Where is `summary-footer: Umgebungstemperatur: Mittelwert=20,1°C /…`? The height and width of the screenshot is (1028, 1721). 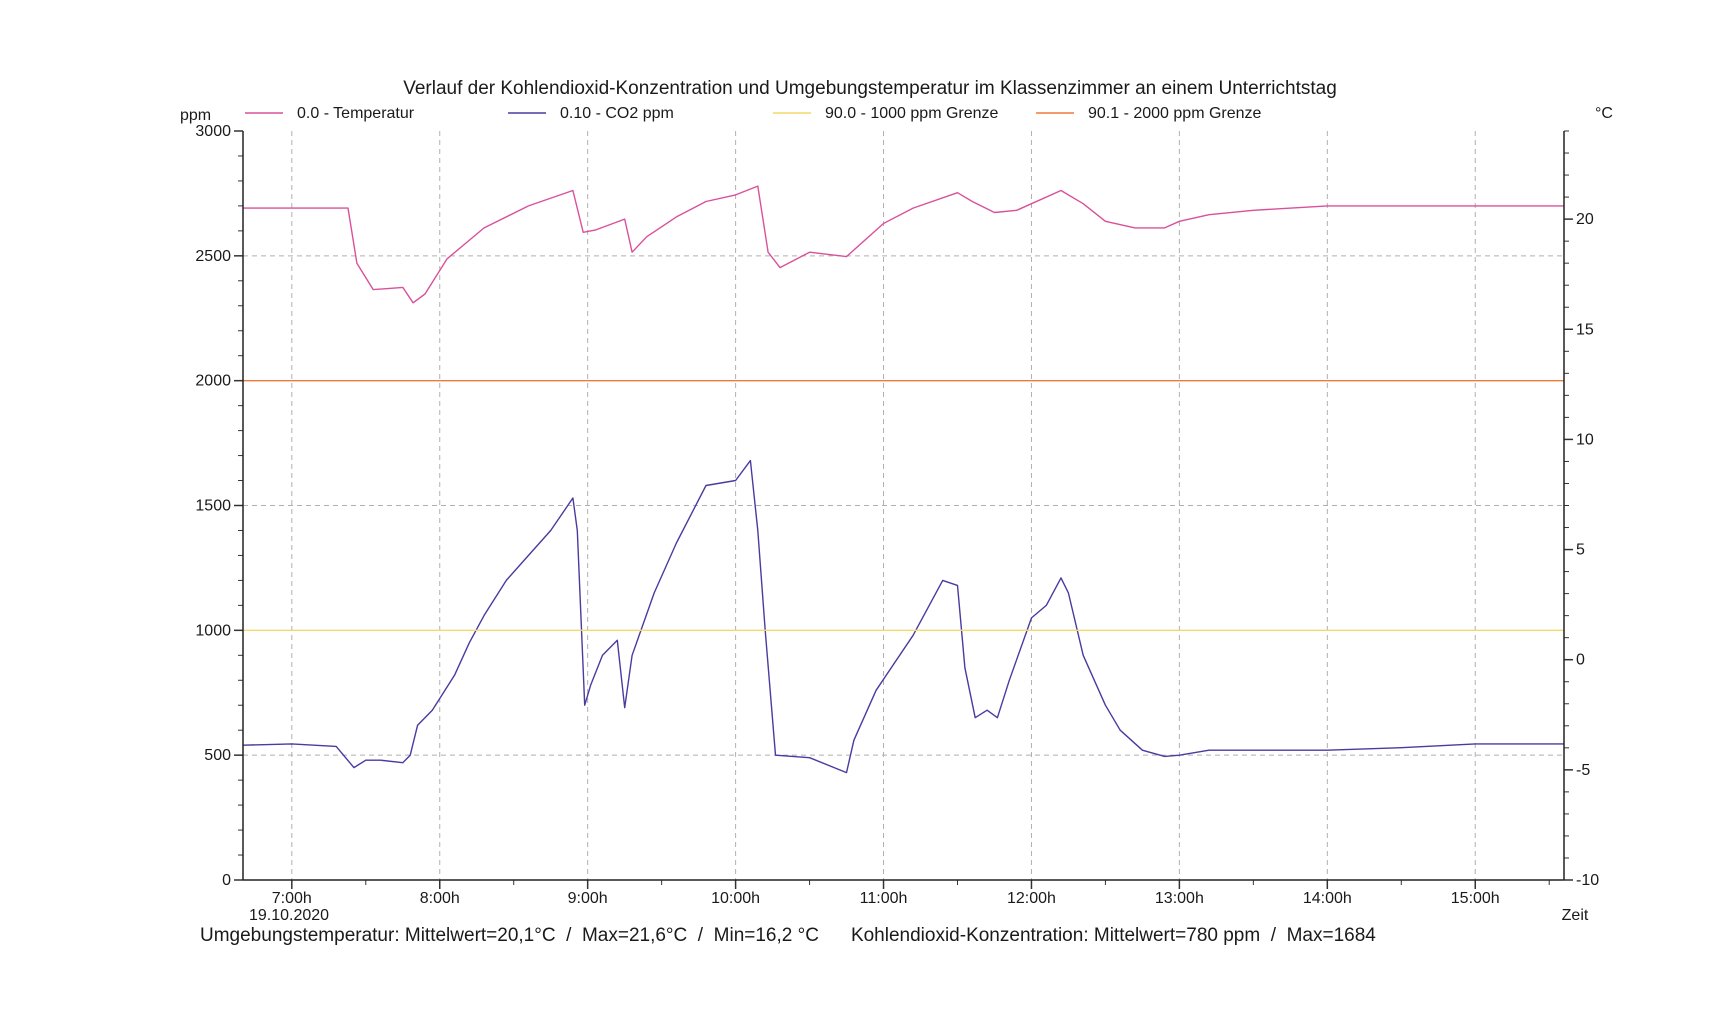 summary-footer: Umgebungstemperatur: Mittelwert=20,1°C /… is located at coordinates (788, 936).